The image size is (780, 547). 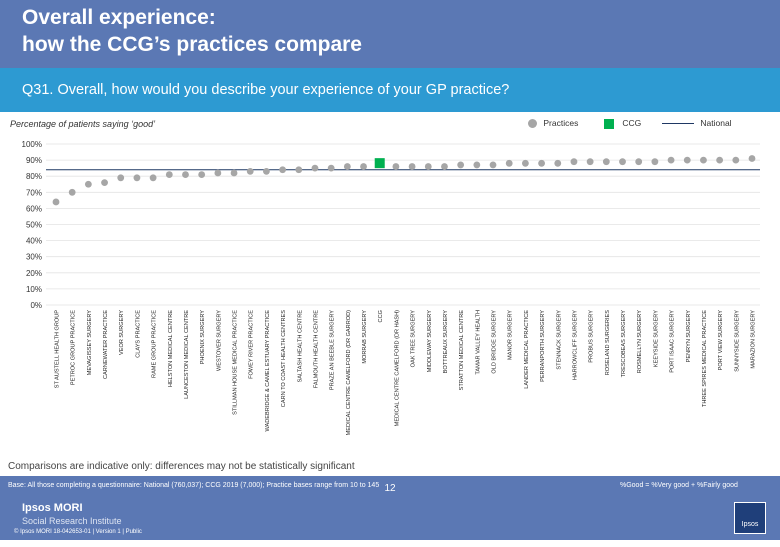 What do you see at coordinates (721, 340) in the screenshot?
I see `category-label: PORT VIEW SURGERY` at bounding box center [721, 340].